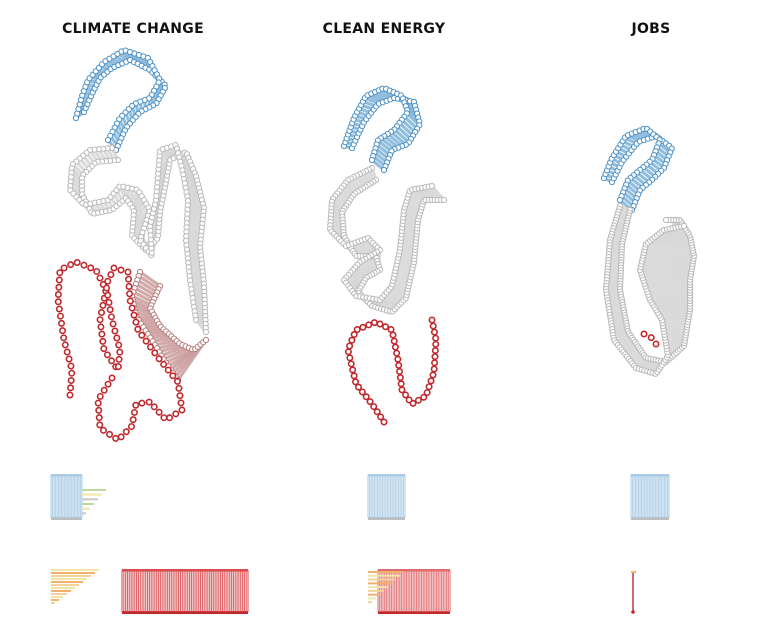 This screenshot has width=768, height=641. Describe the element at coordinates (185, 570) in the screenshot. I see `climate-red-bars-topline` at that location.